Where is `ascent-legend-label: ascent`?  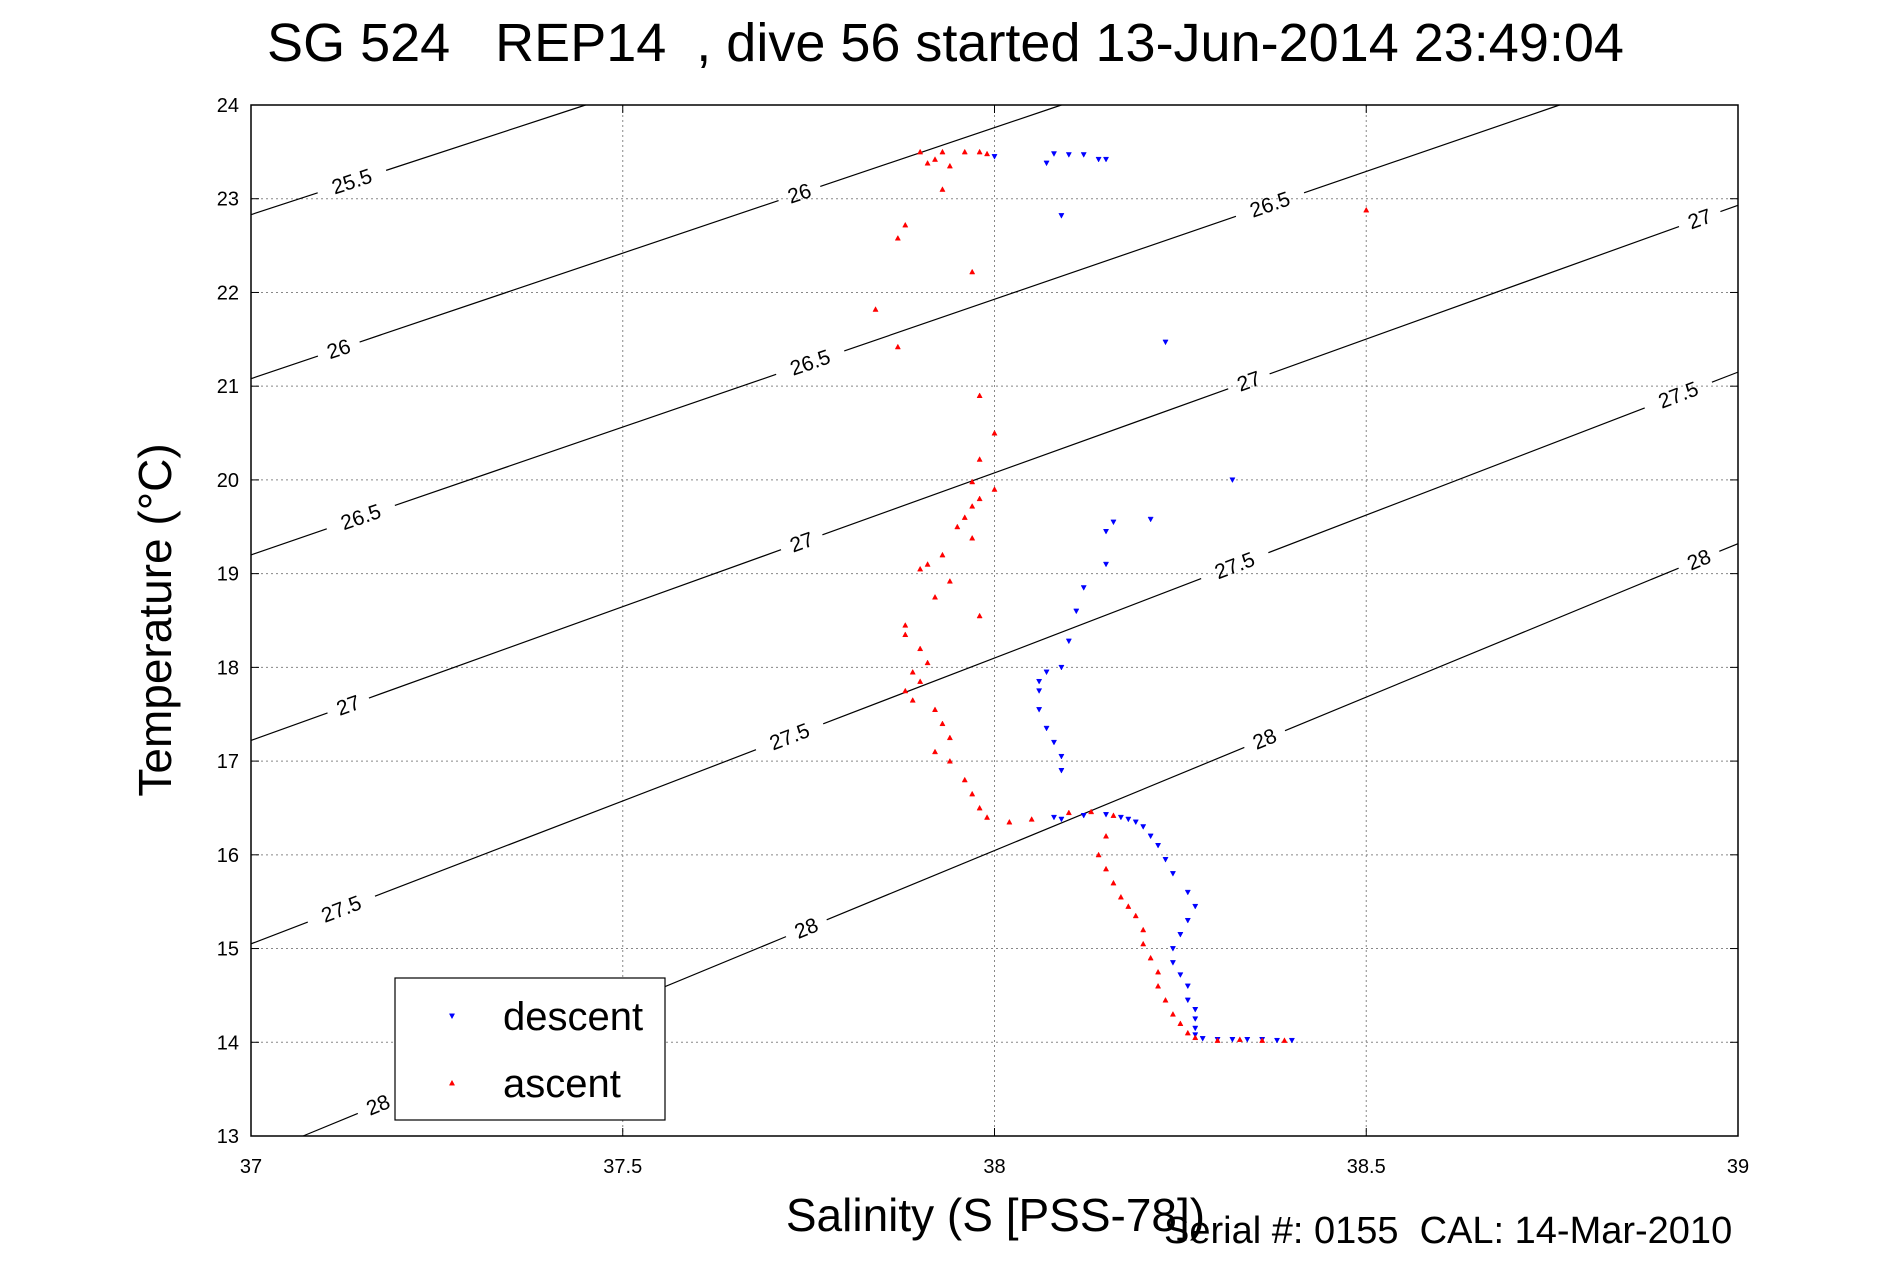
ascent-legend-label: ascent is located at coordinates (562, 1084).